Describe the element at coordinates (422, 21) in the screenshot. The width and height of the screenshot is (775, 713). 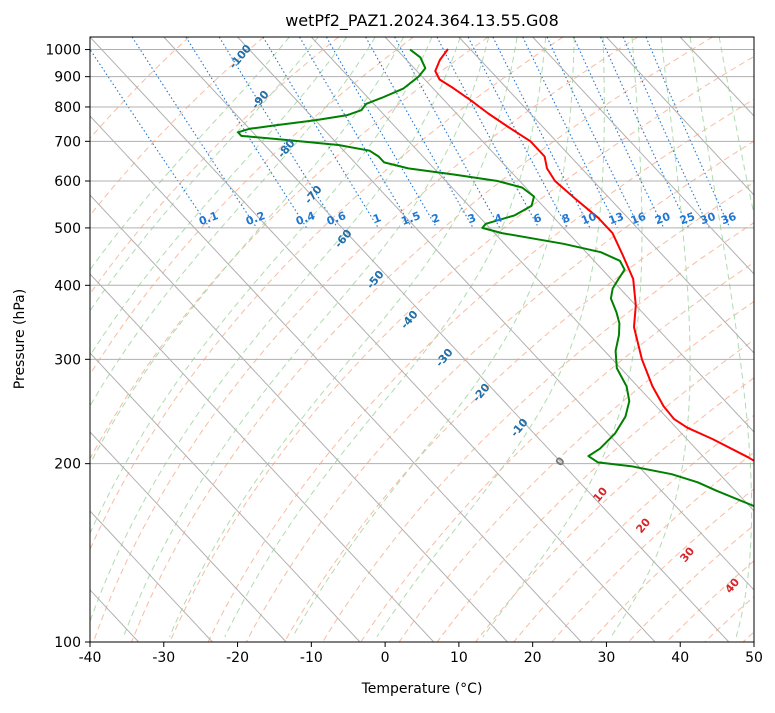
I see `chart-title: wetPf2_PAZ1.2024.364.13.55.G08` at that location.